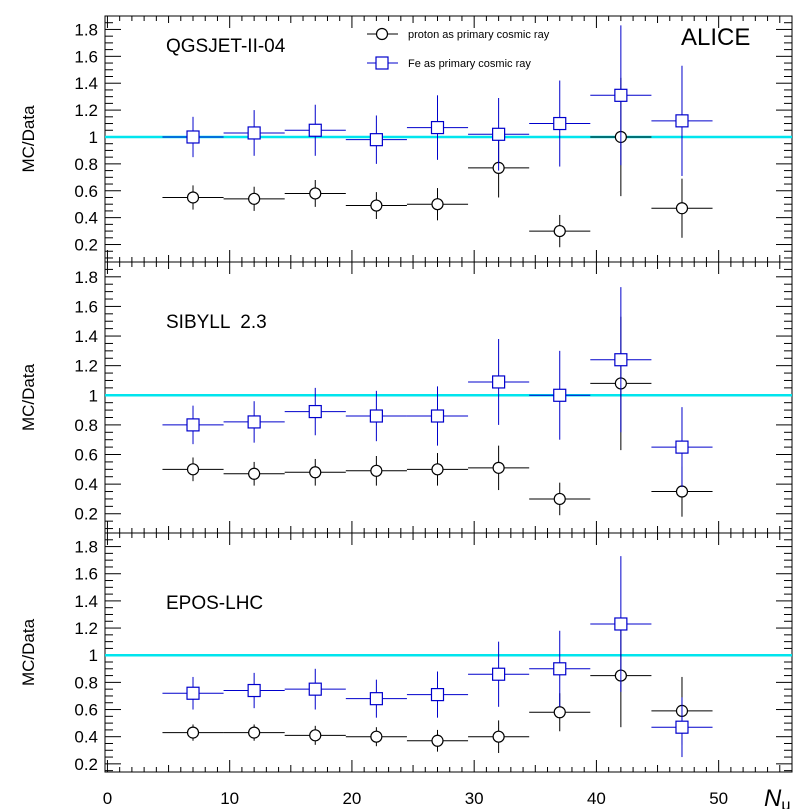 The height and width of the screenshot is (809, 797). I want to click on experiment-label: ALICE, so click(715, 37).